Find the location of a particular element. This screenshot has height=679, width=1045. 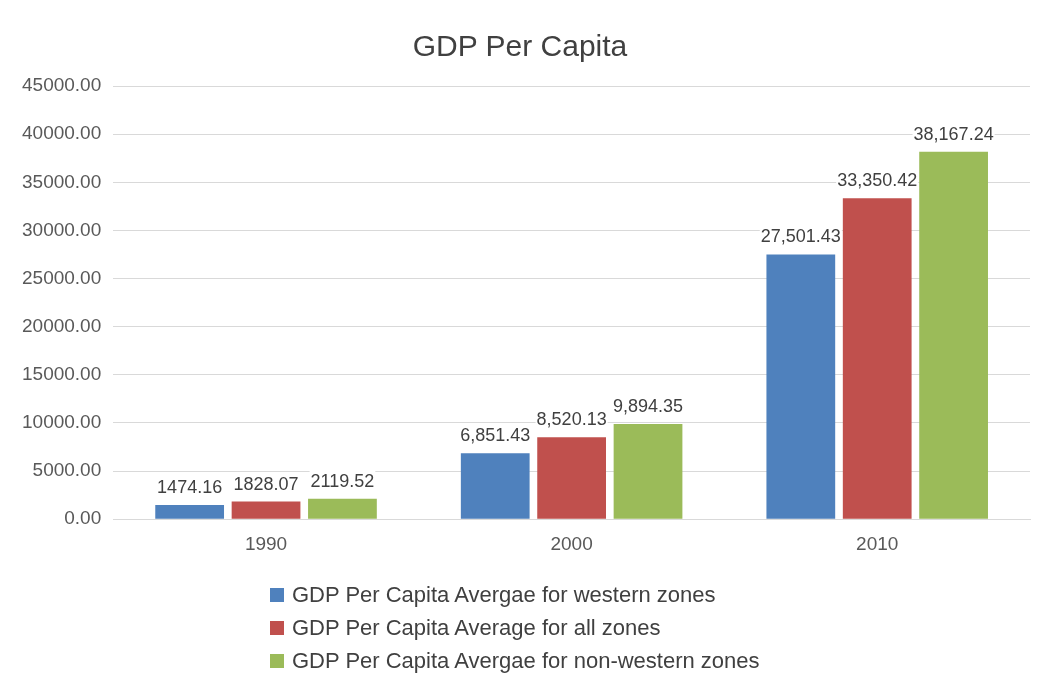

y-tick-label: 30000.00 is located at coordinates (62, 229).